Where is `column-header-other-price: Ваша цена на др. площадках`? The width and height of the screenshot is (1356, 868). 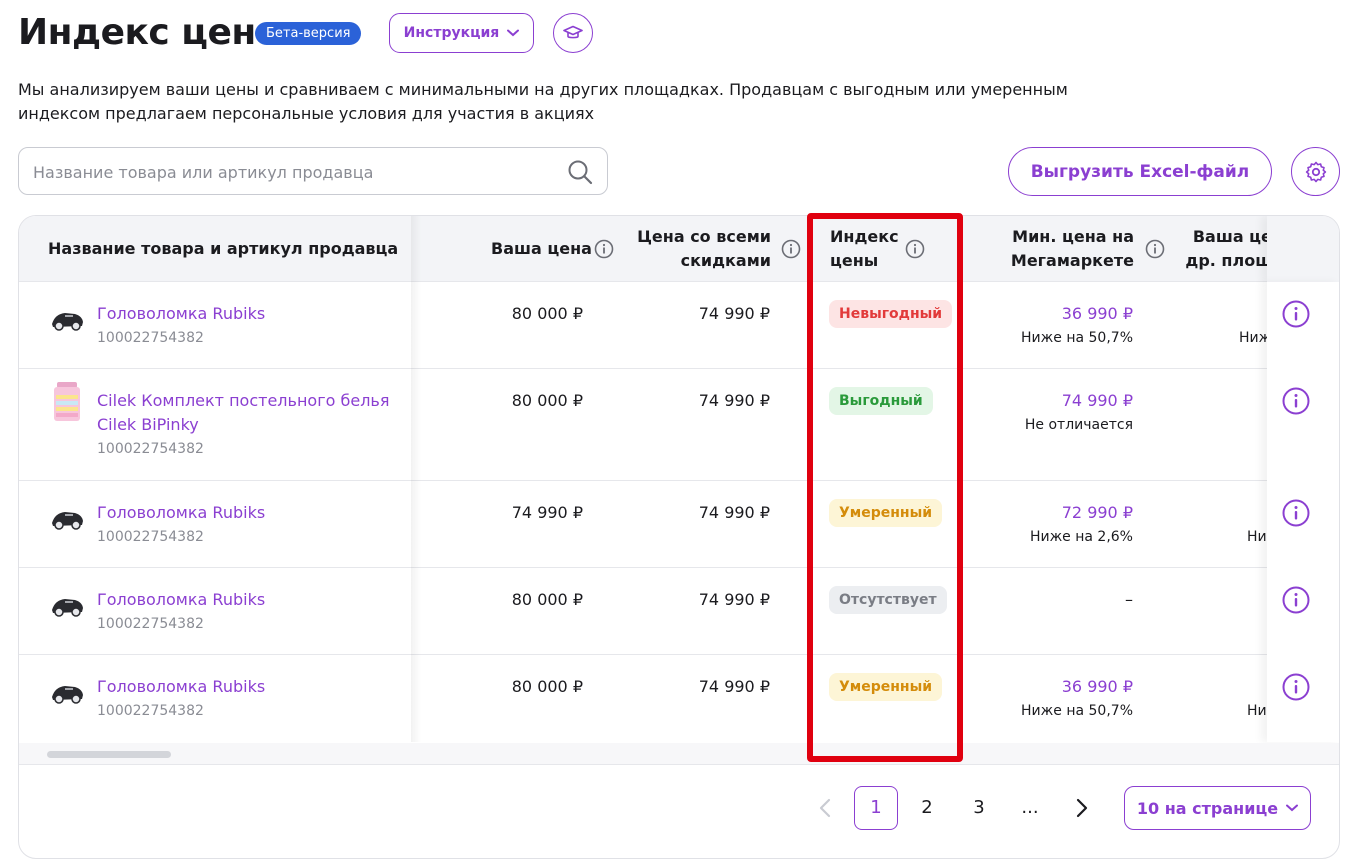
column-header-other-price: Ваша цена на др. площадках is located at coordinates (1226, 248).